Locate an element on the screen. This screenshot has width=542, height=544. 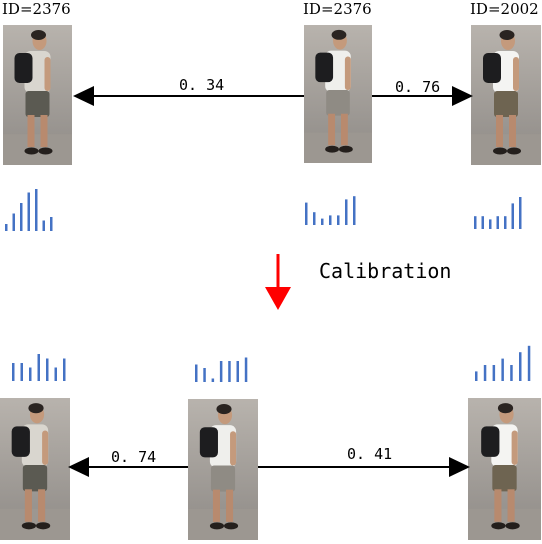
photo-top-left is located at coordinates (37, 95).